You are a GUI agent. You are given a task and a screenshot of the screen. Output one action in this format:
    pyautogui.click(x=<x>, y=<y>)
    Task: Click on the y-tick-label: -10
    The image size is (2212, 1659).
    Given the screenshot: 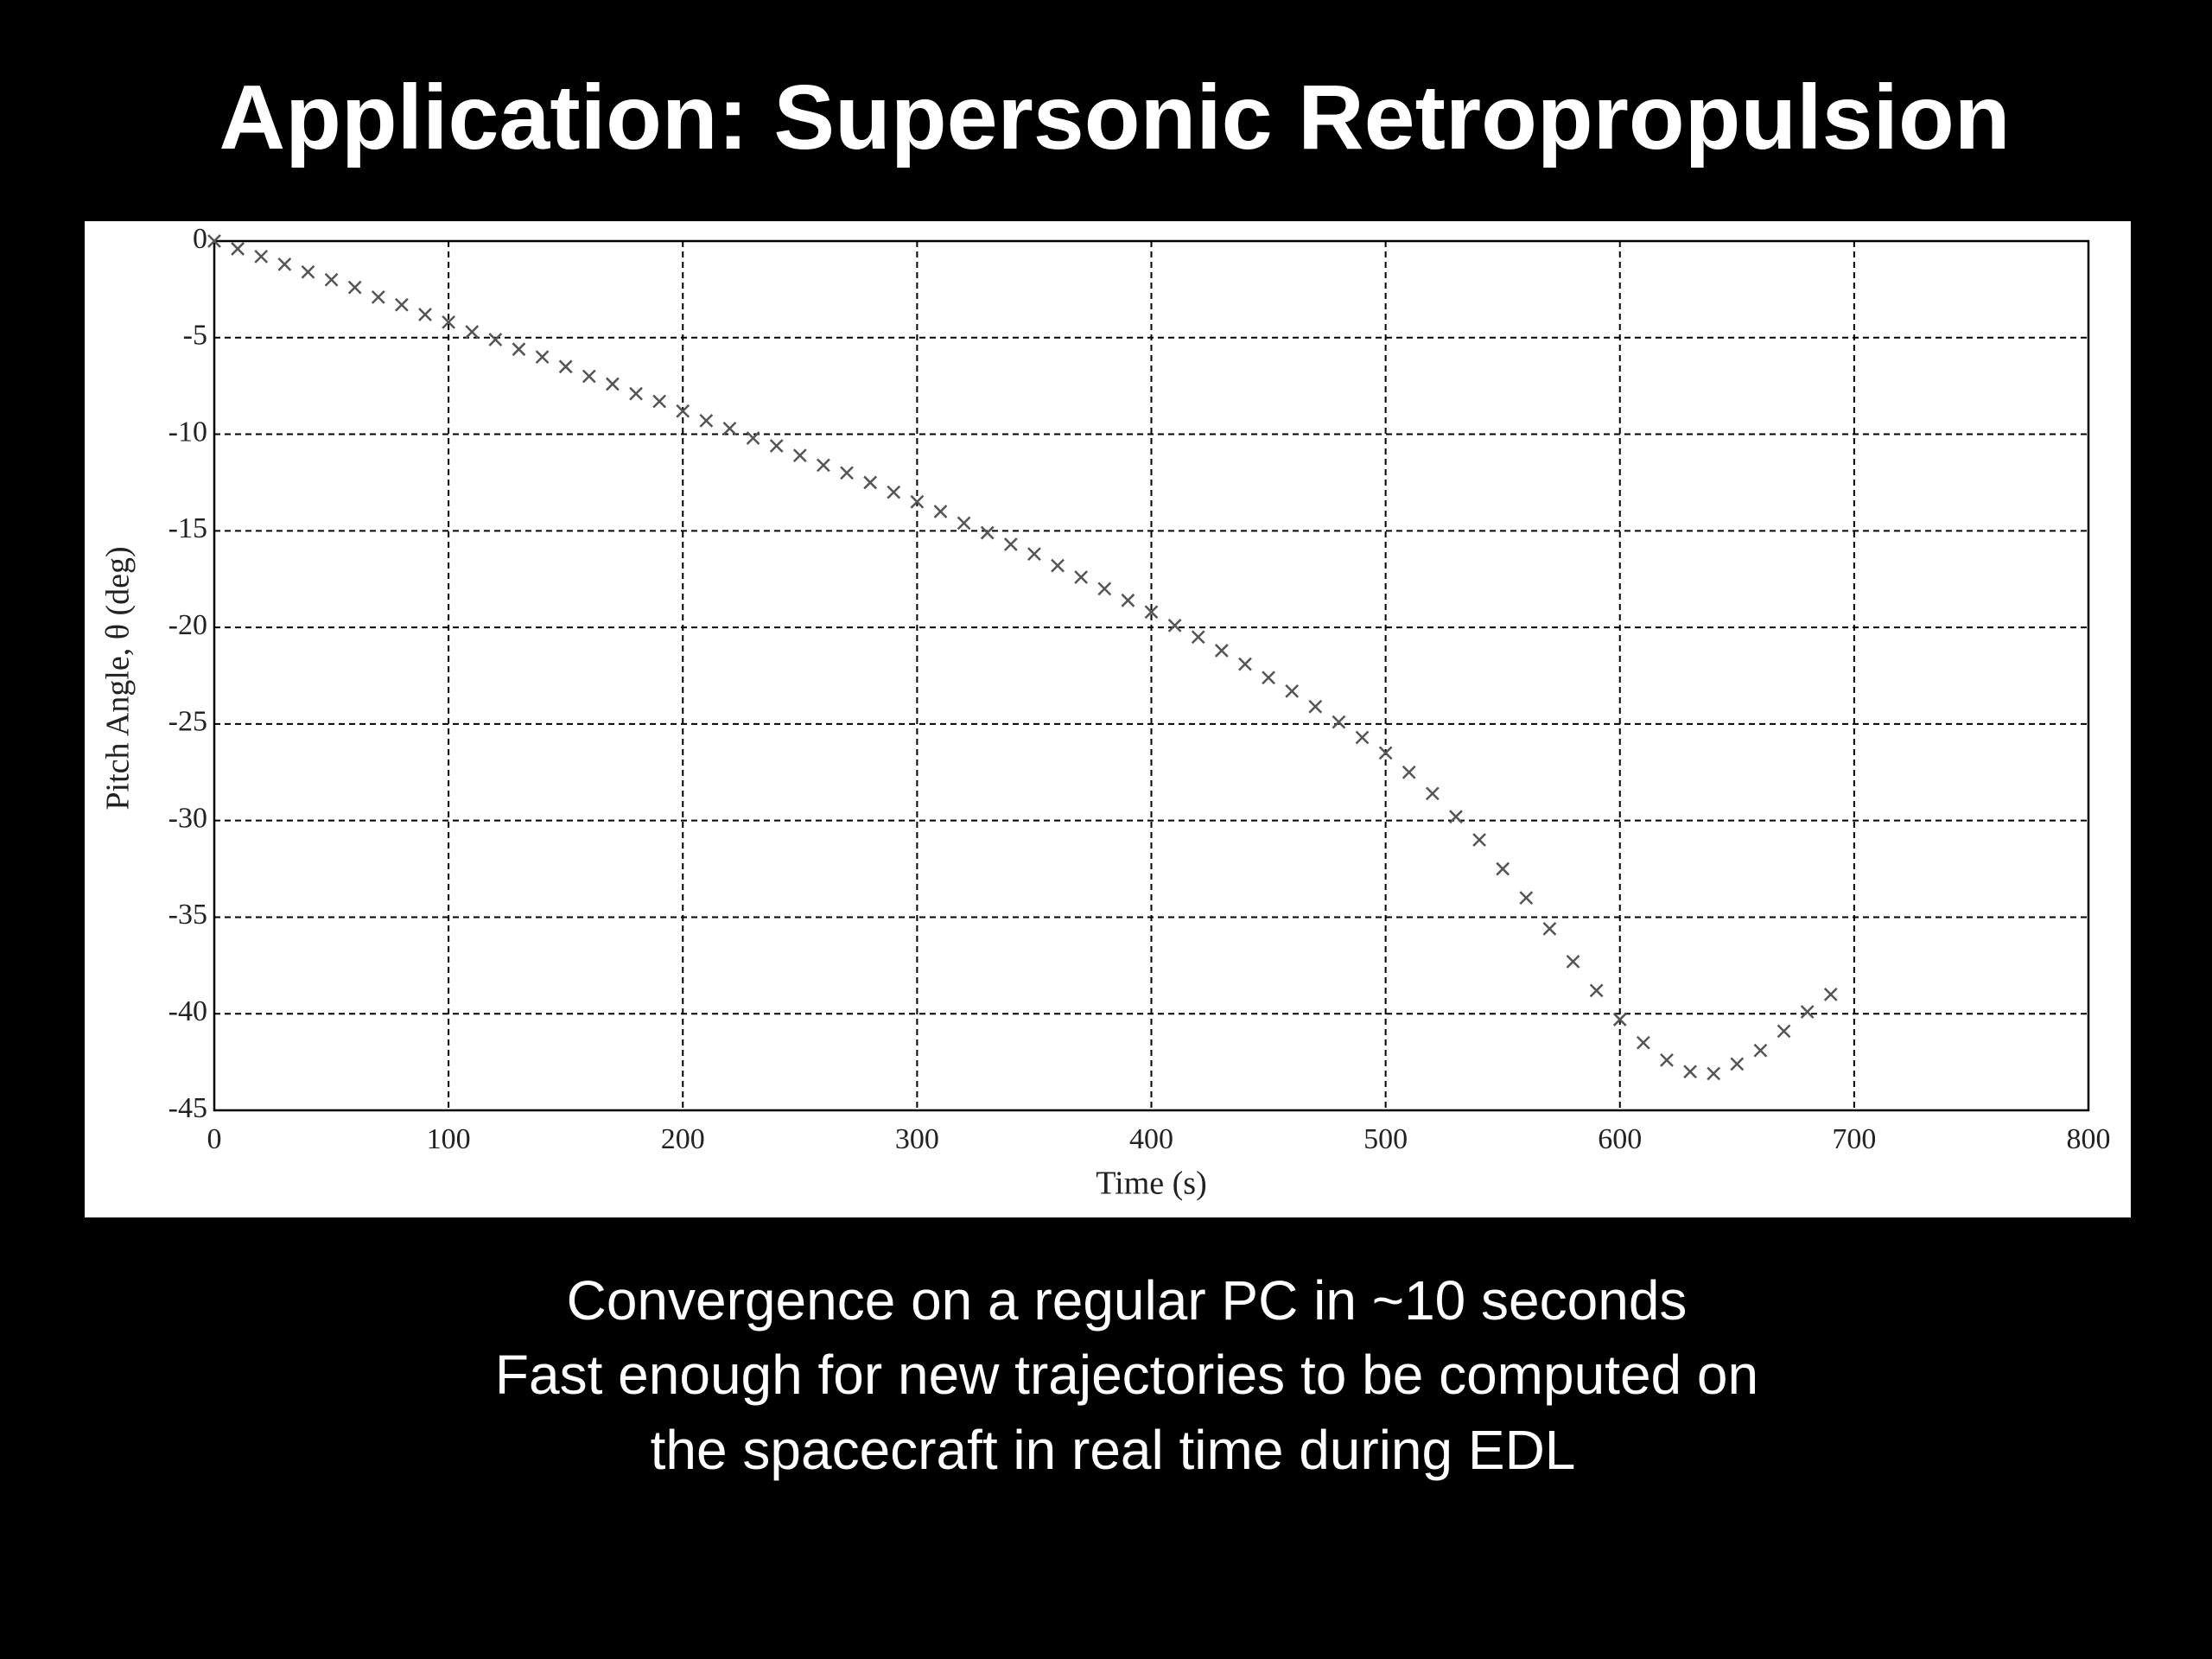 What is the action you would take?
    pyautogui.click(x=187, y=432)
    